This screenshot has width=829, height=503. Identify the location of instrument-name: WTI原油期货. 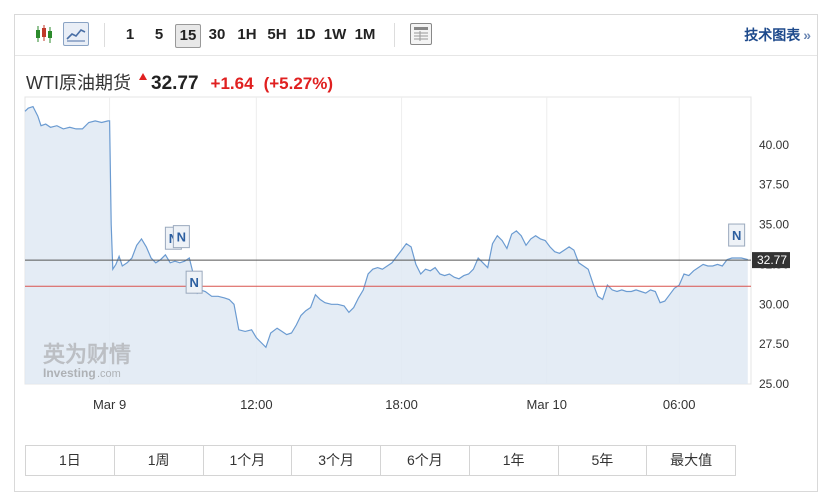
(78, 83).